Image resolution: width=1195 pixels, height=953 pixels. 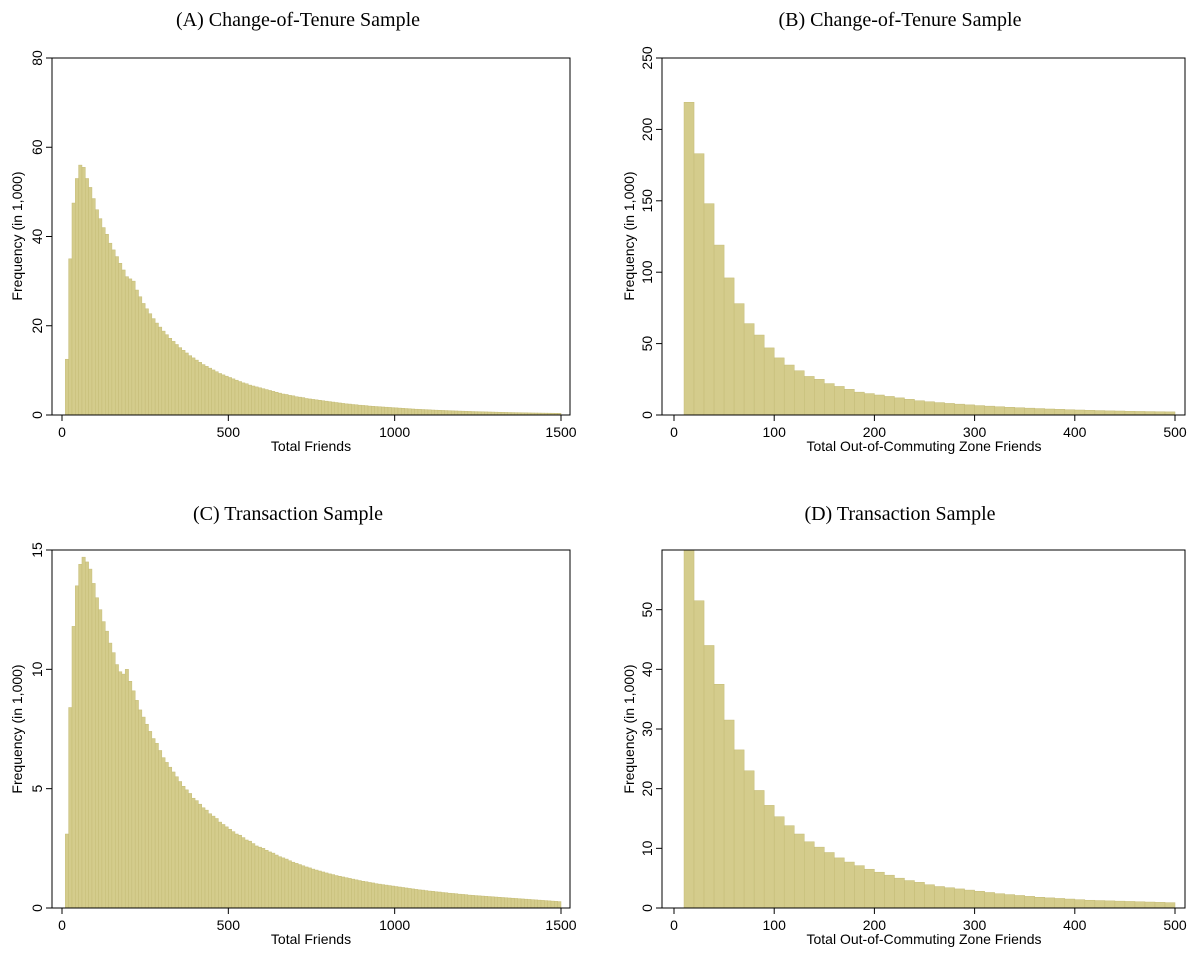 I want to click on panel-c-y-tick-label: 5, so click(x=37, y=789).